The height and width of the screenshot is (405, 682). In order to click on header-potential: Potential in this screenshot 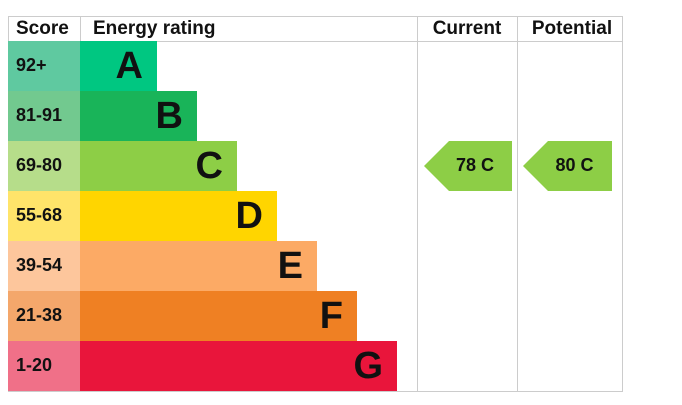, I will do `click(572, 28)`.